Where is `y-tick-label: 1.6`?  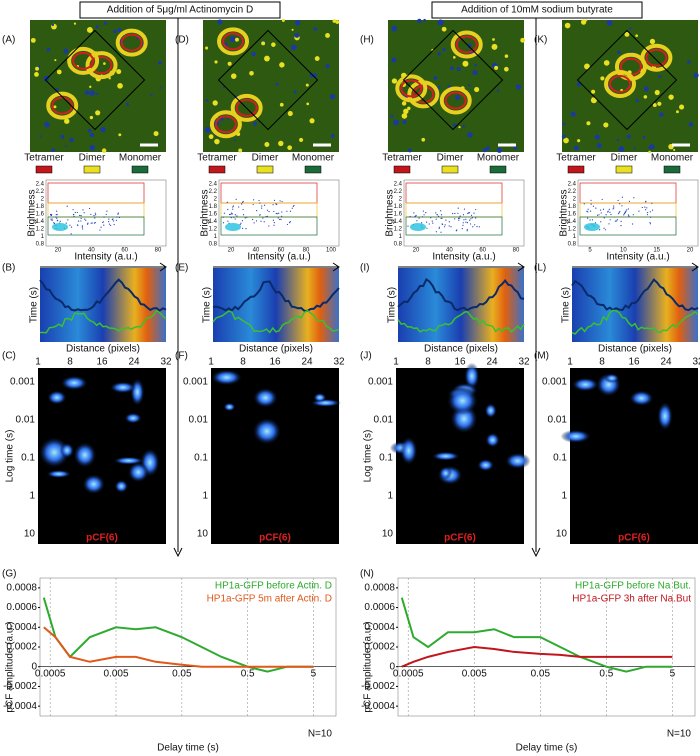 y-tick-label: 1.6 is located at coordinates (213, 215).